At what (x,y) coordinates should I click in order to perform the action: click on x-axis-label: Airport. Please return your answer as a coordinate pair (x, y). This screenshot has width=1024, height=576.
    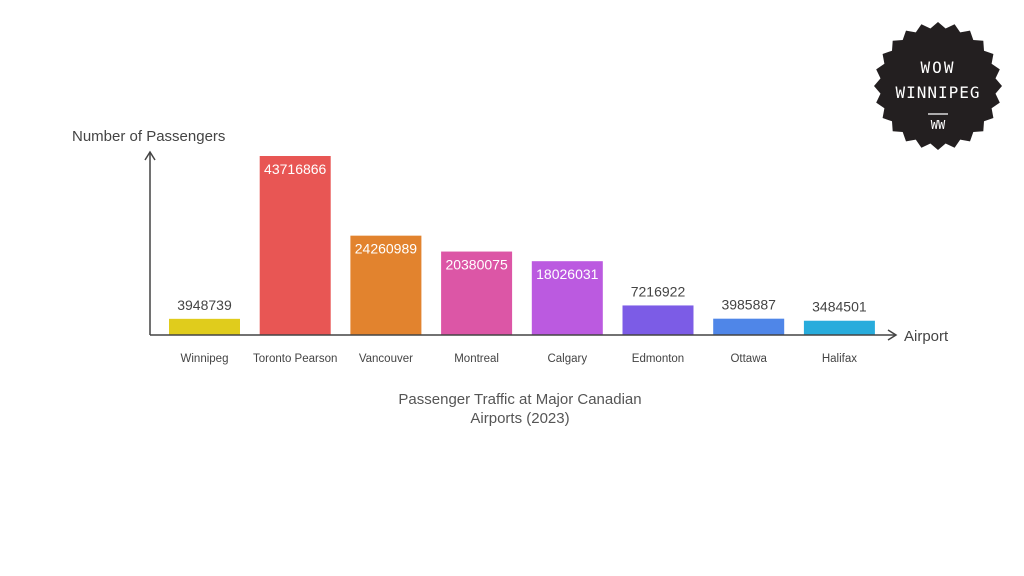
    Looking at the image, I should click on (926, 336).